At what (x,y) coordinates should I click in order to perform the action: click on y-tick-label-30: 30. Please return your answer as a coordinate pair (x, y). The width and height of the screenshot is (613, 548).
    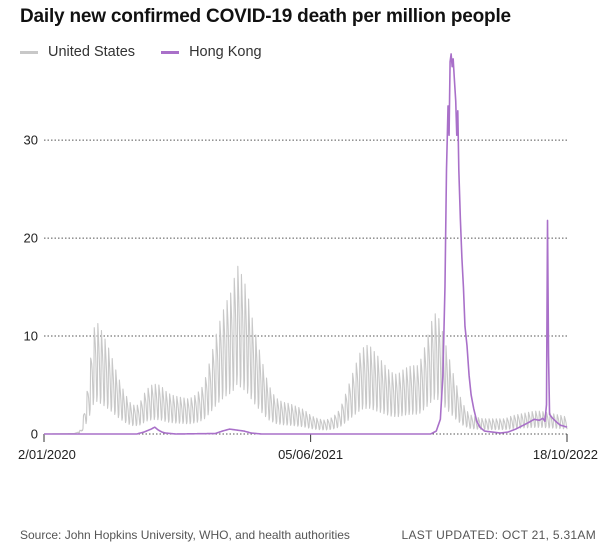
    Looking at the image, I should click on (31, 140).